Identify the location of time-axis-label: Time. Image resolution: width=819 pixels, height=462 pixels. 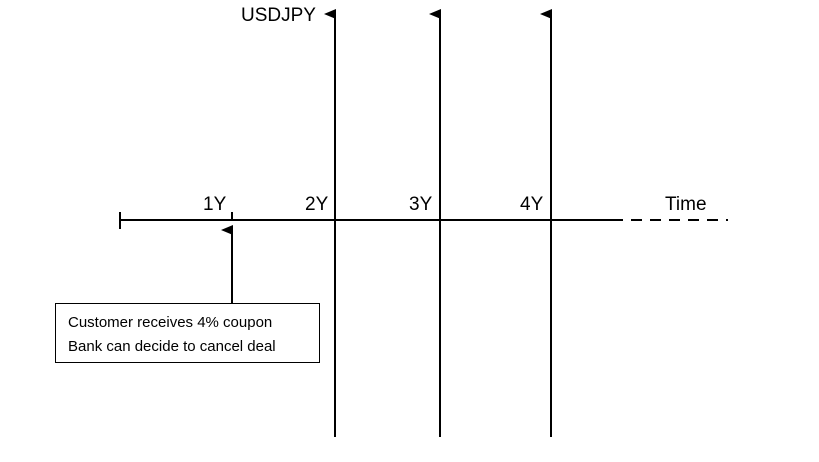
(686, 204).